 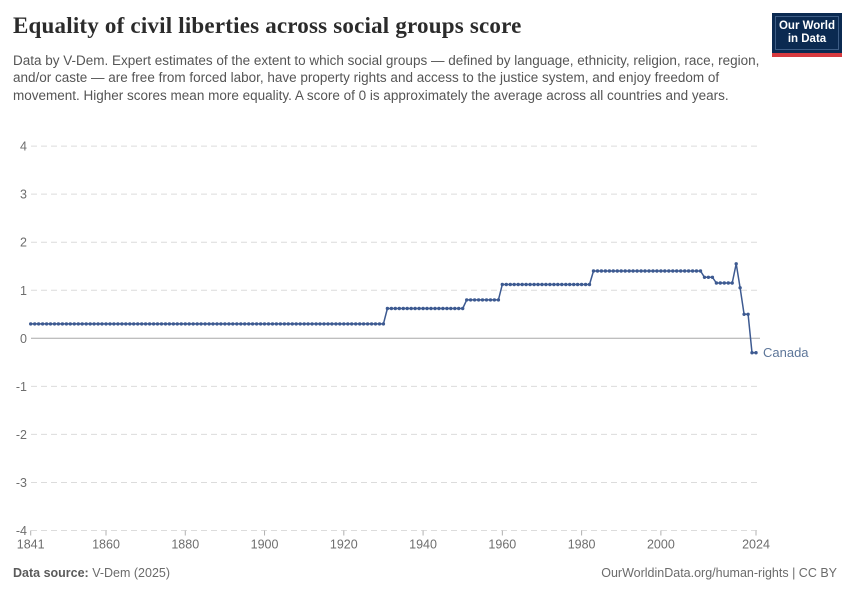 What do you see at coordinates (23, 147) in the screenshot?
I see `y-tick-label: 4` at bounding box center [23, 147].